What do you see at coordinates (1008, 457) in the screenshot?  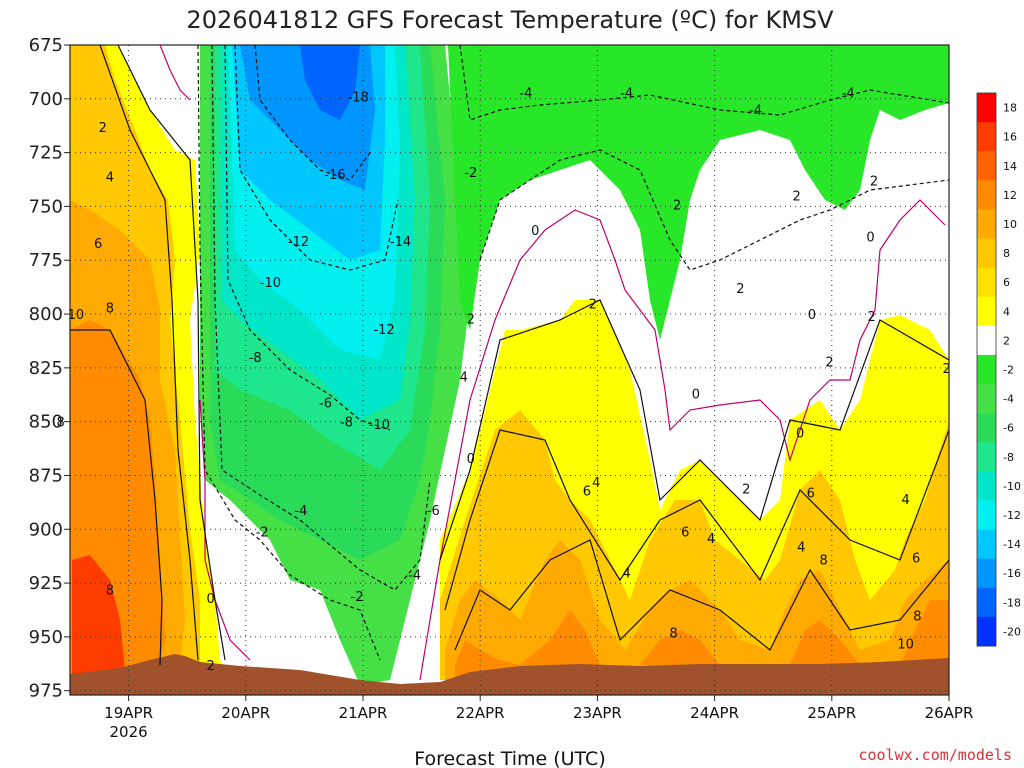 I see `colorbar-label: -8` at bounding box center [1008, 457].